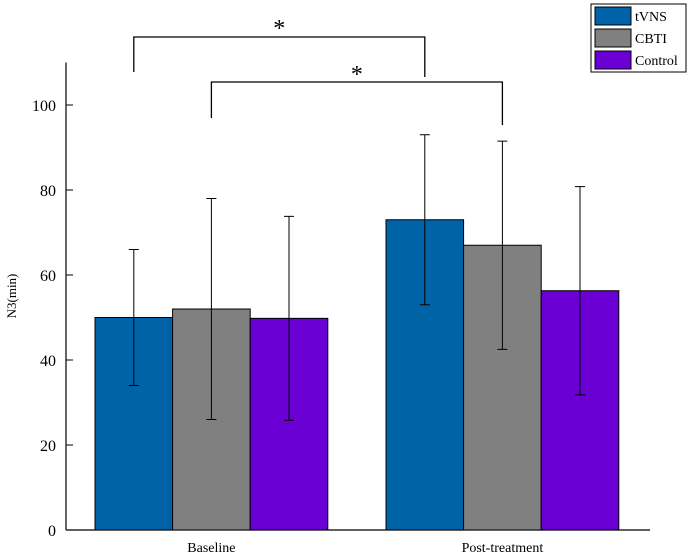 Image resolution: width=691 pixels, height=557 pixels. Describe the element at coordinates (48, 191) in the screenshot. I see `y-tick-label: 80` at that location.